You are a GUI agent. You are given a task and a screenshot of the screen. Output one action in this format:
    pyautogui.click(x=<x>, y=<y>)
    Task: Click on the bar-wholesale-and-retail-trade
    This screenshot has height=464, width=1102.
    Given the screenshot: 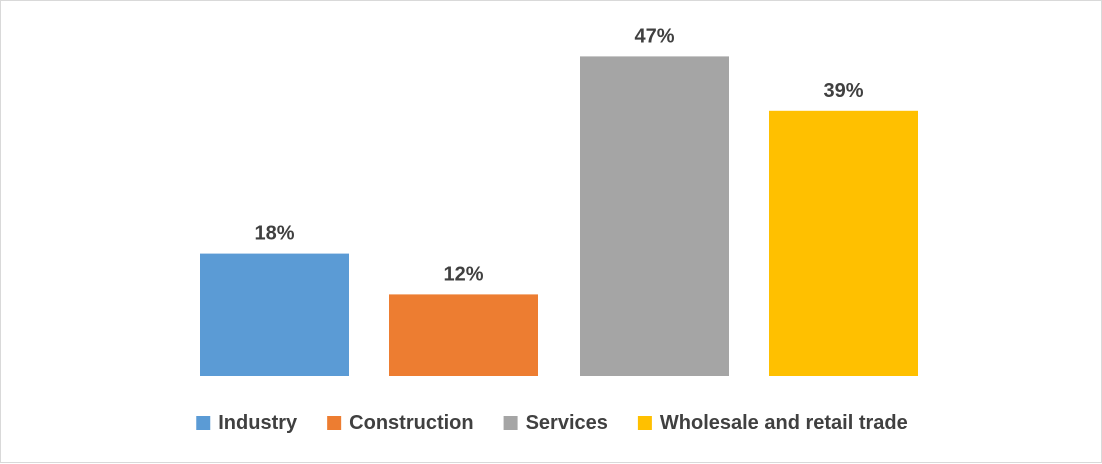 What is the action you would take?
    pyautogui.click(x=843, y=243)
    